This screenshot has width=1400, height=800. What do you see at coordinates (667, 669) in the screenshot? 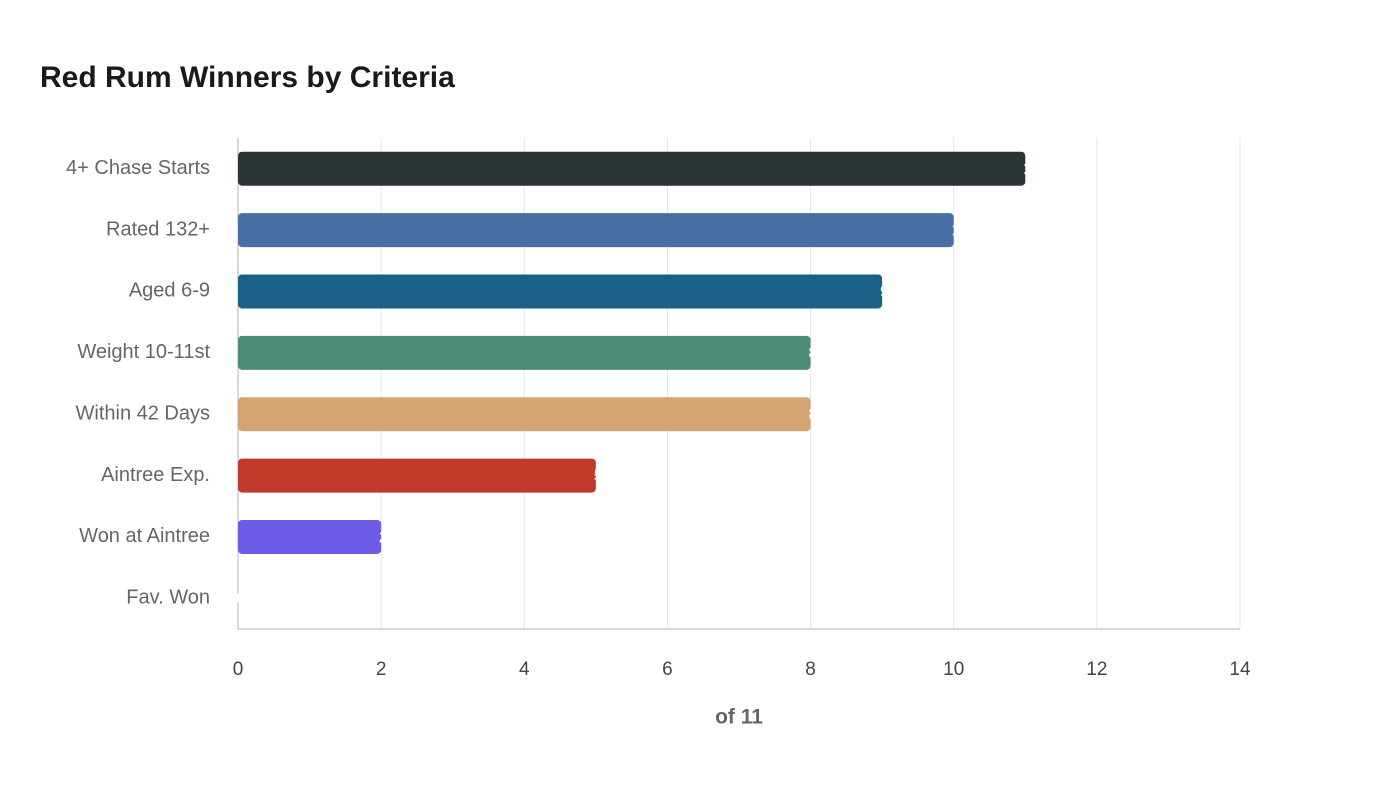
I see `x-tick-label: 6` at bounding box center [667, 669].